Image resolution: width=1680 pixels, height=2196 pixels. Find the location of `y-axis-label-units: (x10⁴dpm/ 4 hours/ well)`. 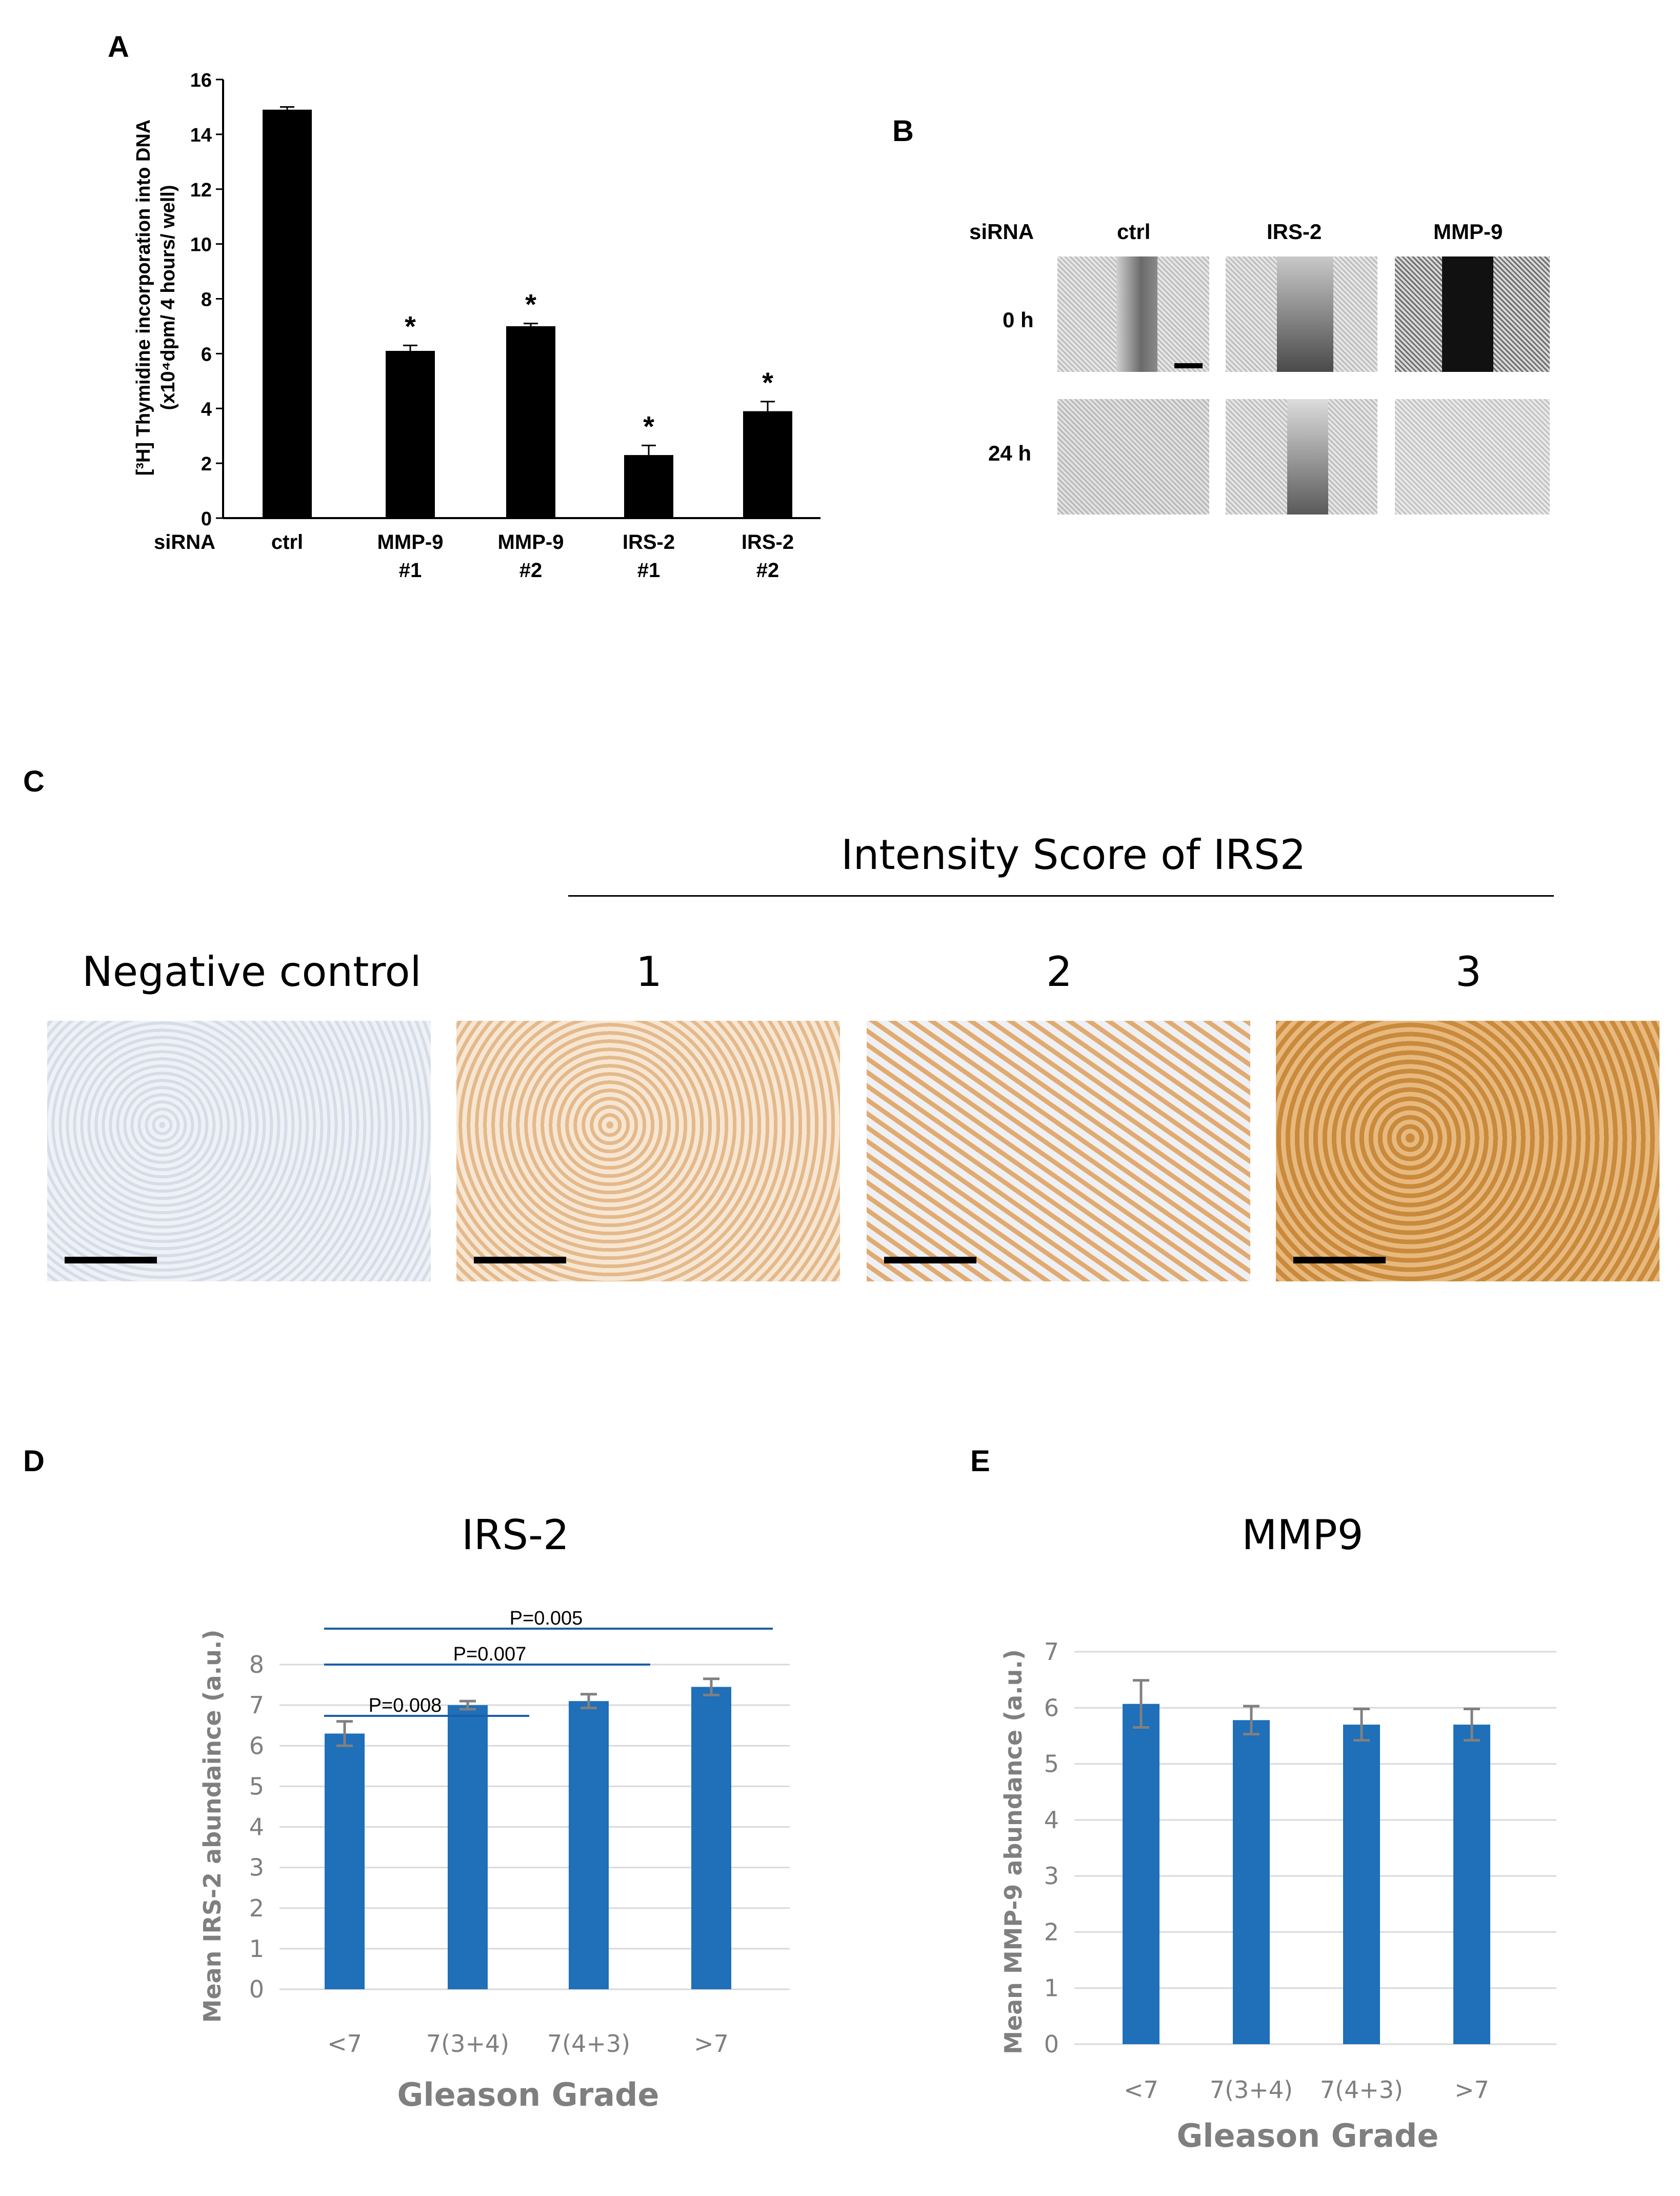

y-axis-label-units: (x10⁴dpm/ 4 hours/ well) is located at coordinates (168, 297).